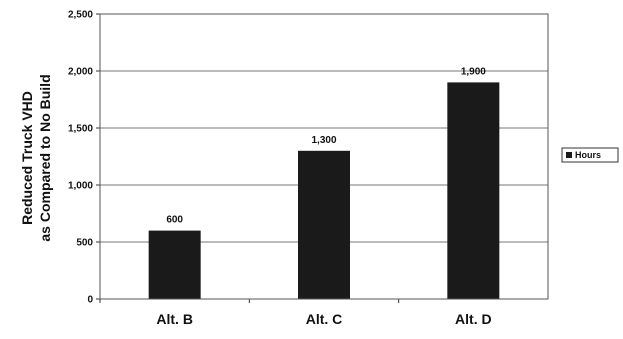 This screenshot has height=339, width=623. I want to click on legend-label-hours: Hours, so click(588, 155).